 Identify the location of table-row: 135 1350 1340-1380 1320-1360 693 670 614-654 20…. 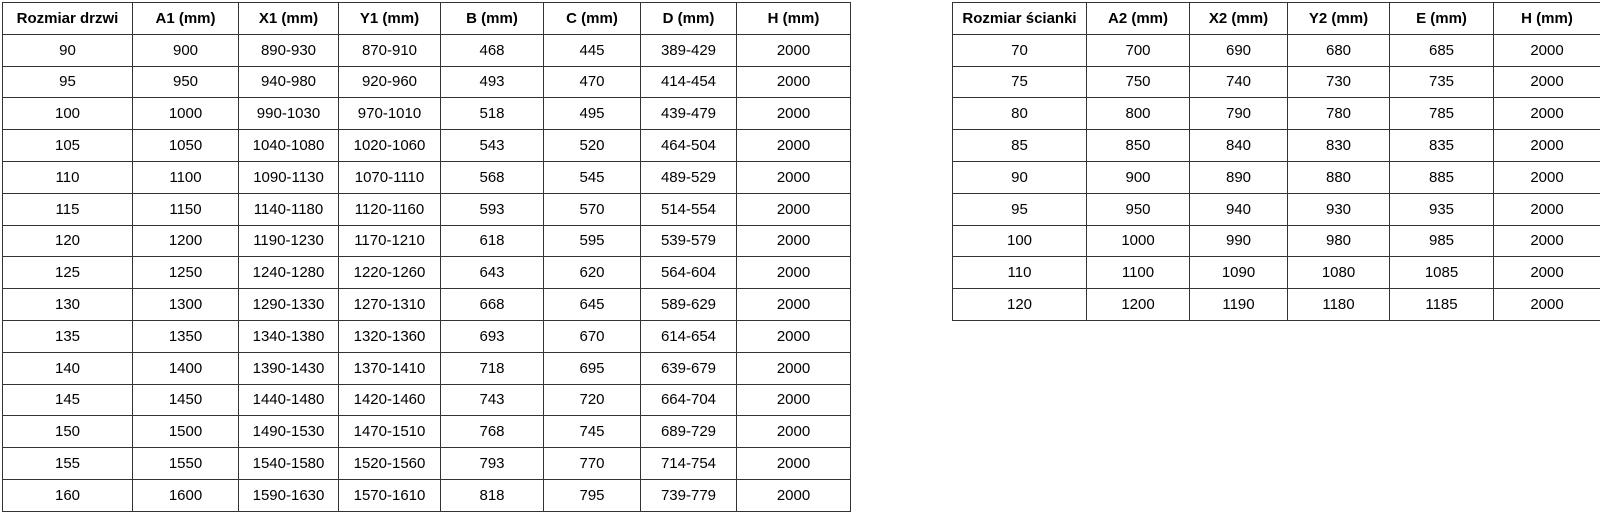
(426, 336).